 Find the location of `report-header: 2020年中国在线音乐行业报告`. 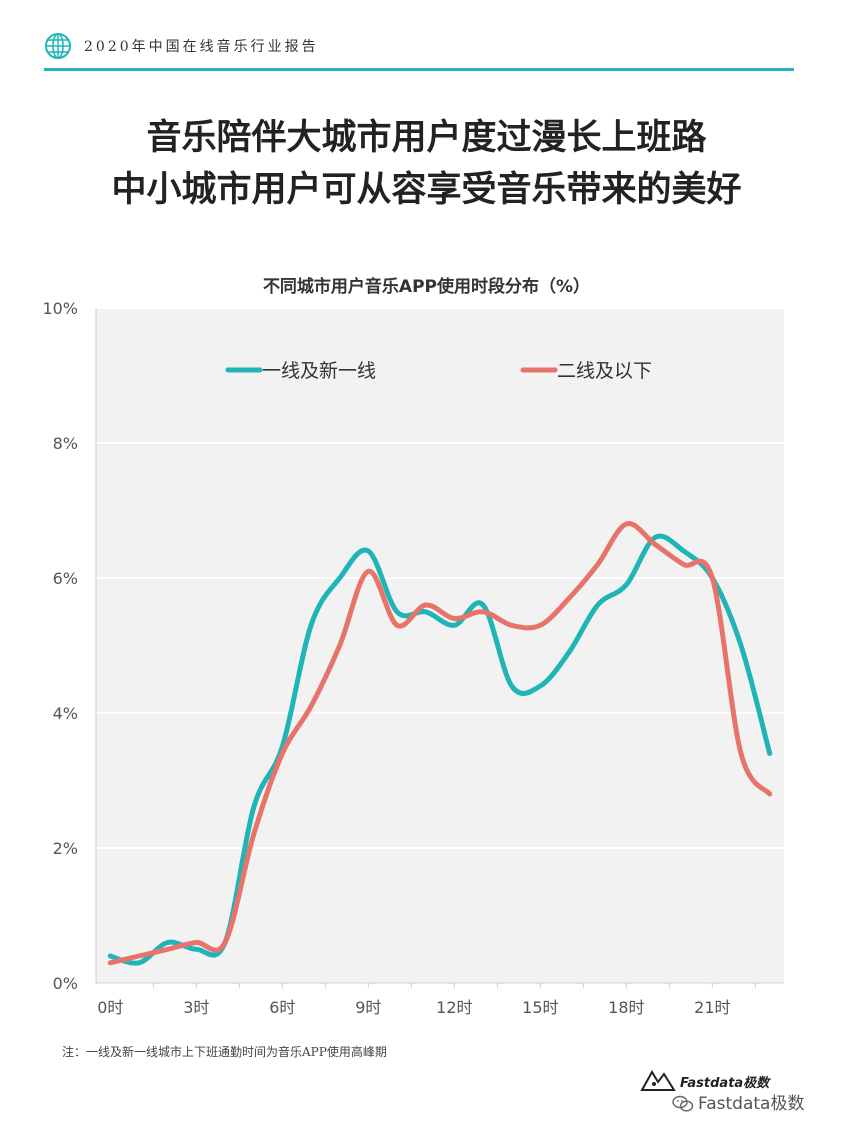

report-header: 2020年中国在线音乐行业报告 is located at coordinates (419, 51).